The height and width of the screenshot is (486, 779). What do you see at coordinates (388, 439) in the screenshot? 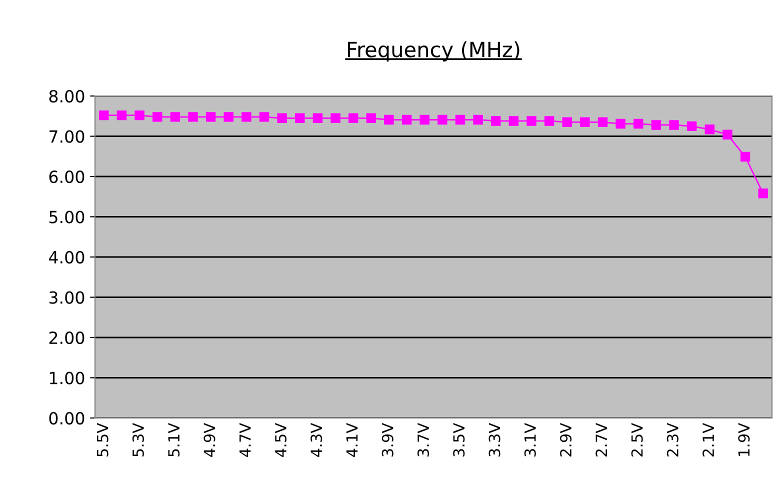
I see `x-tick-label: 3.9V` at bounding box center [388, 439].